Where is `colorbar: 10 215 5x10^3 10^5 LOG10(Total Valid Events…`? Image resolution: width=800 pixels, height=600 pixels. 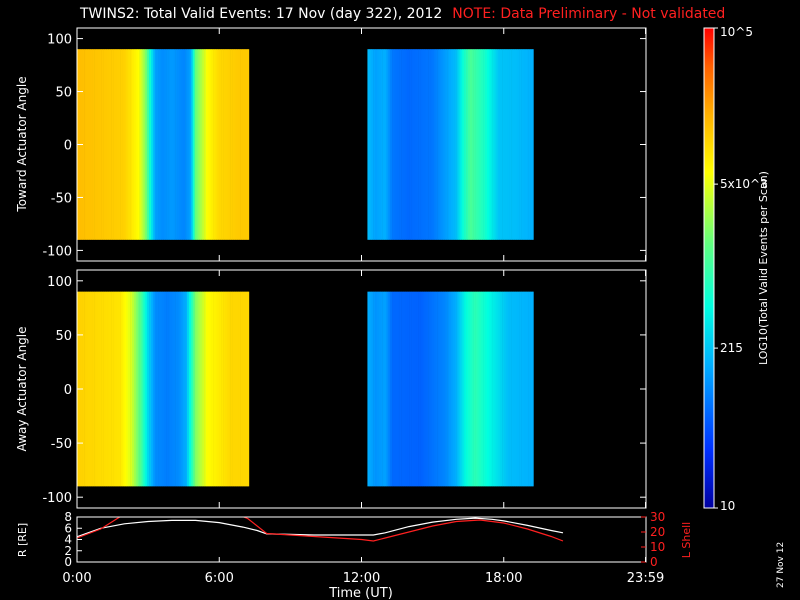 colorbar: 10 215 5x10^3 10^5 LOG10(Total Valid Events… is located at coordinates (736, 269).